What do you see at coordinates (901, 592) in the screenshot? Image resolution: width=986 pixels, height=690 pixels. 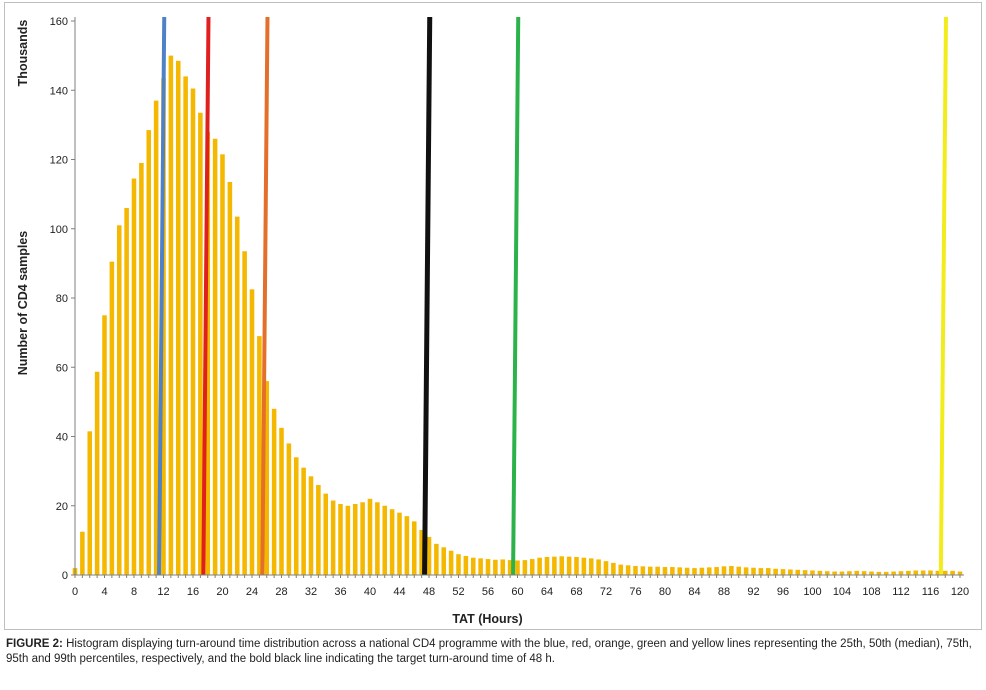 I see `x-tick-label: 112` at bounding box center [901, 592].